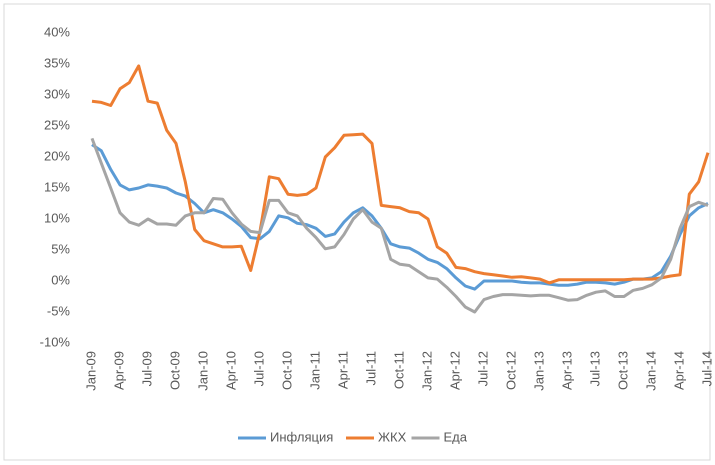  I want to click on y-tick-label: -5%, so click(59, 310).